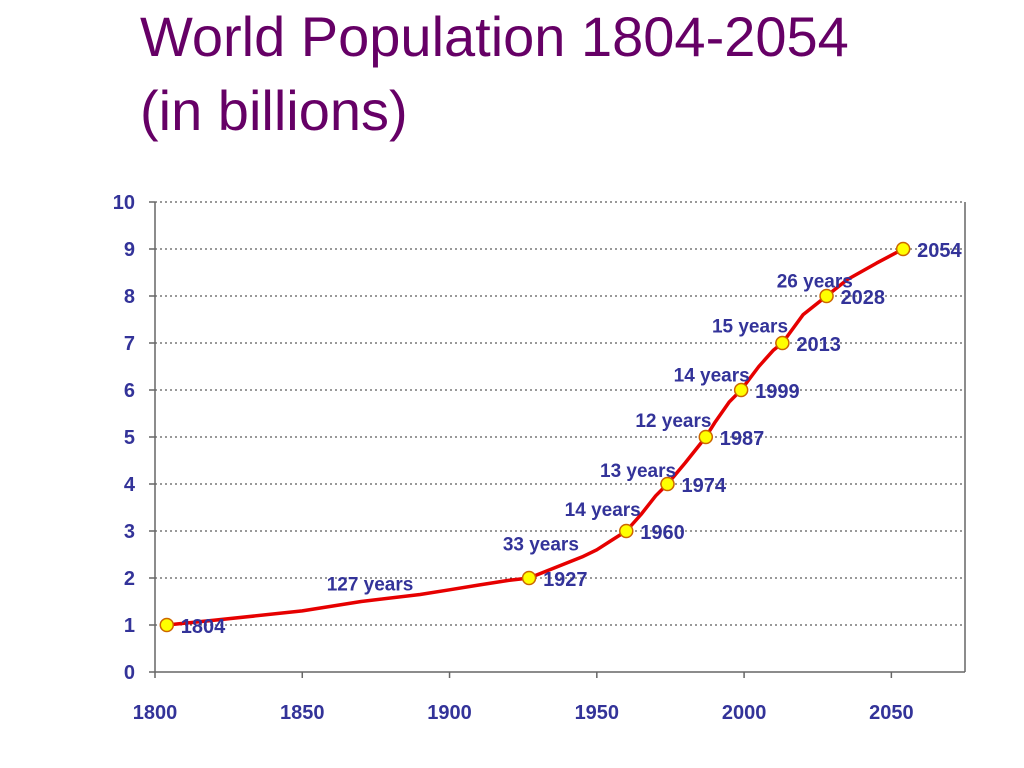  I want to click on point-label-1804: 1804, so click(203, 627).